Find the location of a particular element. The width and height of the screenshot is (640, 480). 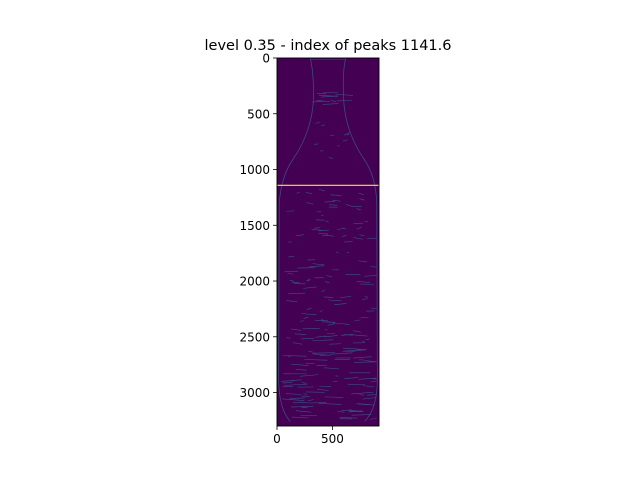

x-axis: 0 500 is located at coordinates (308, 436).